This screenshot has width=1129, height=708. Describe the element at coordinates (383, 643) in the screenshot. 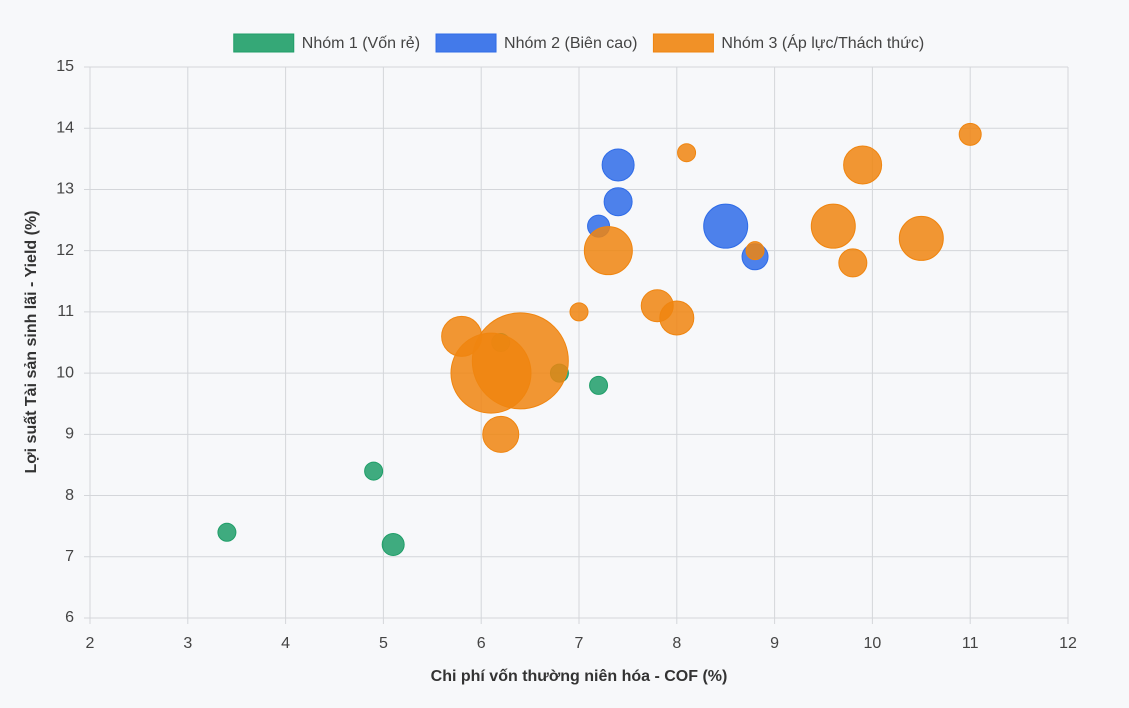

I see `x-tick-label: 5` at that location.